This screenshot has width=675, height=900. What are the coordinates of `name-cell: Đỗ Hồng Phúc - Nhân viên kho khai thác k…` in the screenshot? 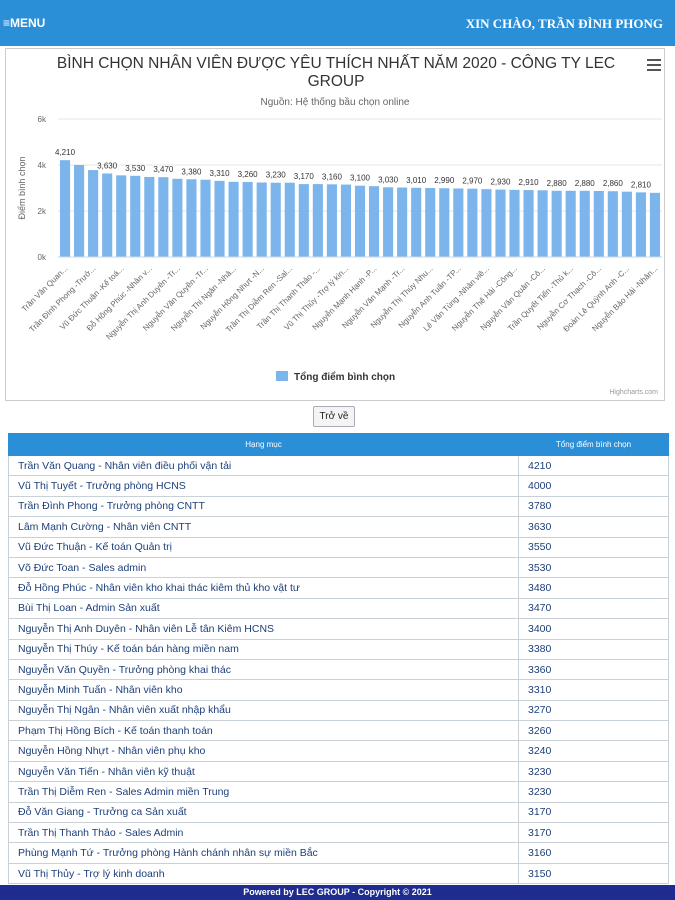 It's located at (263, 588).